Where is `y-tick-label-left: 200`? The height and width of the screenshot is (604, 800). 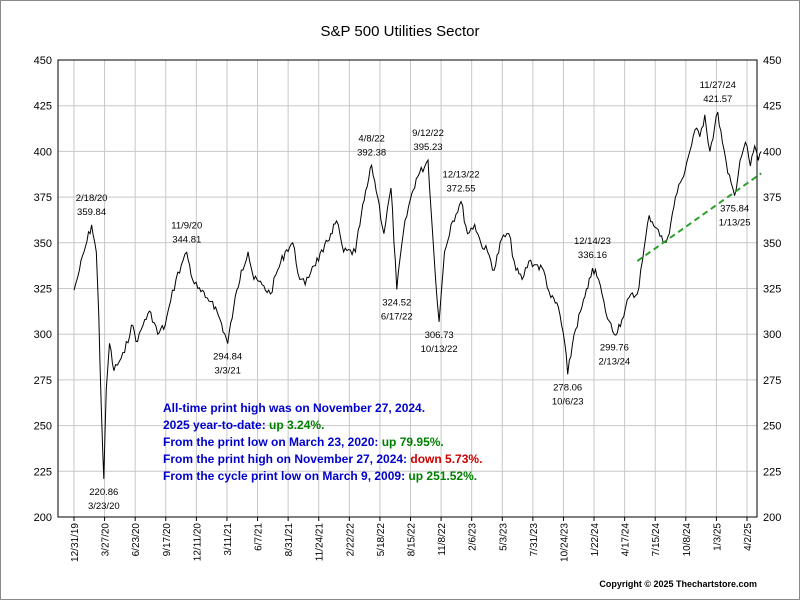 y-tick-label-left: 200 is located at coordinates (43, 518).